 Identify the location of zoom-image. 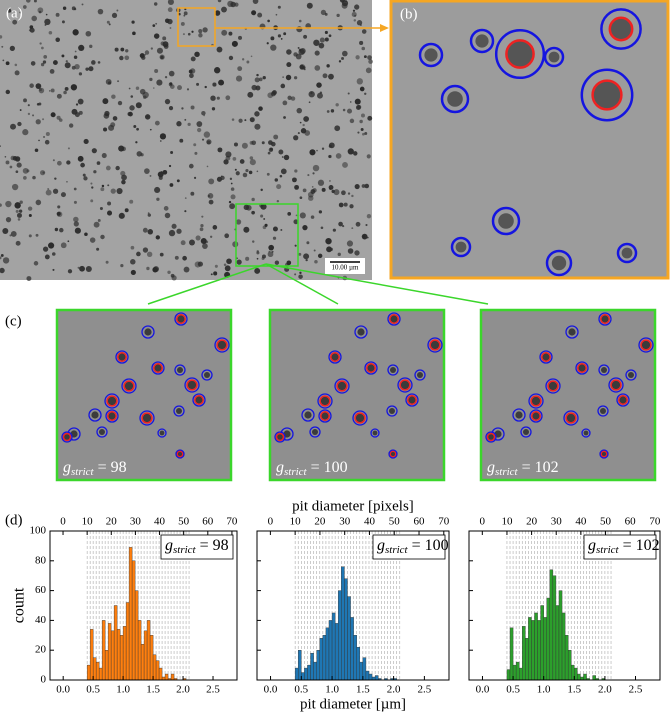
(568, 395).